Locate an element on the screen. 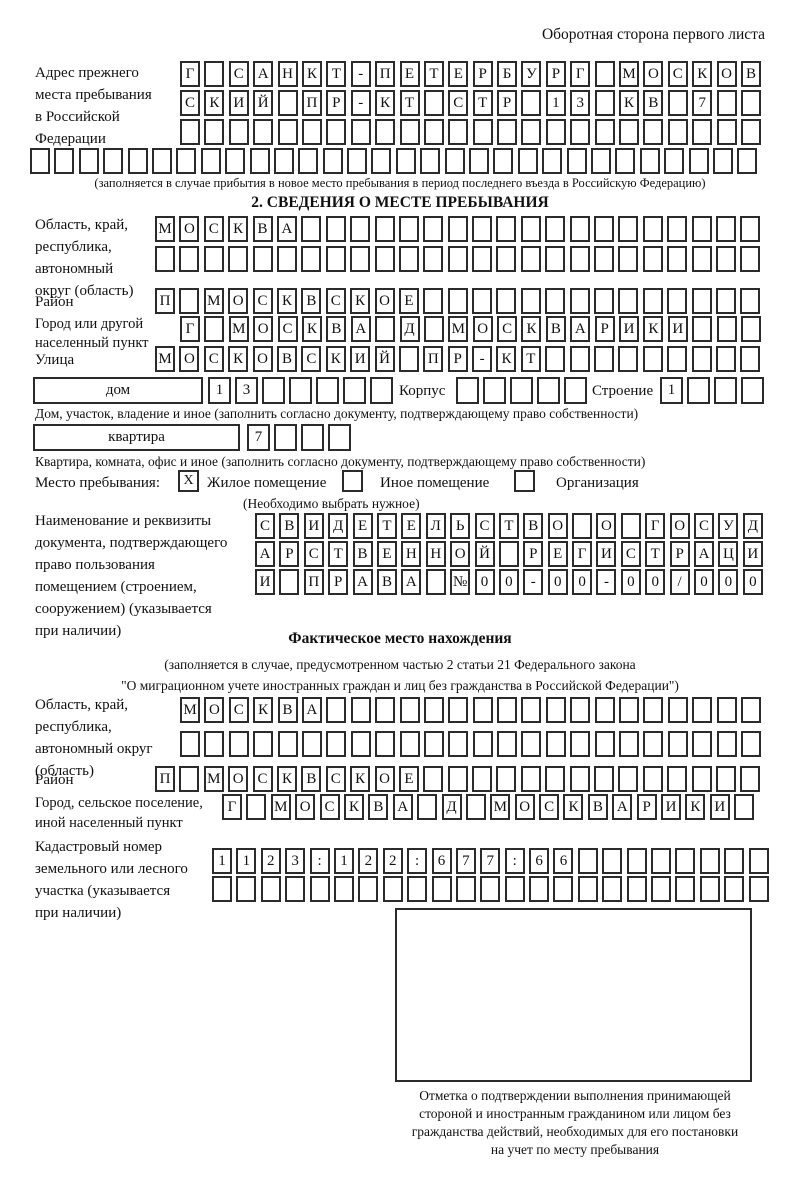 This screenshot has width=800, height=1180. section2-title: 2. СВЕДЕНИЯ О МЕСТЕ ПРЕБЫВАНИЯ is located at coordinates (400, 202).